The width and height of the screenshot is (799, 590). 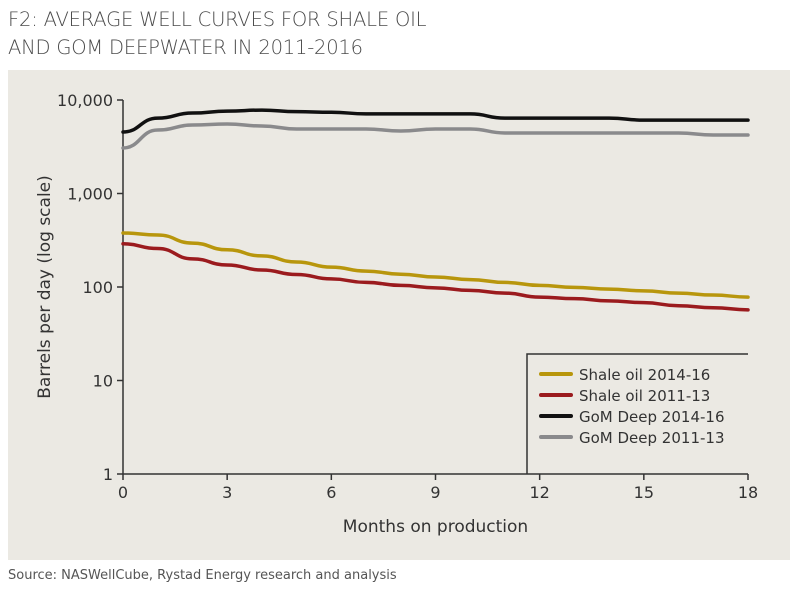 I want to click on y-tick-label: 1,000, so click(x=90, y=194).